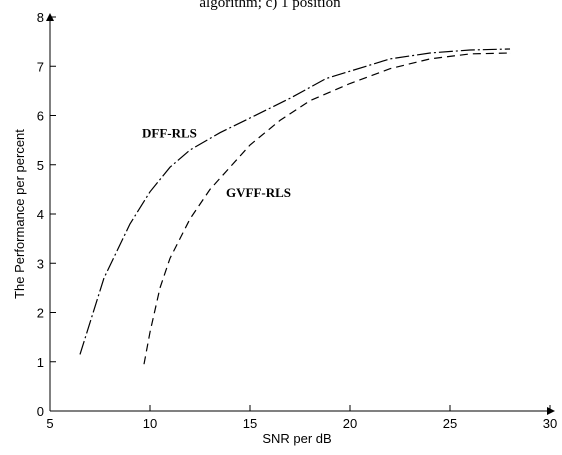 This screenshot has height=455, width=562. Describe the element at coordinates (40, 165) in the screenshot. I see `y-tick-label: 5` at that location.